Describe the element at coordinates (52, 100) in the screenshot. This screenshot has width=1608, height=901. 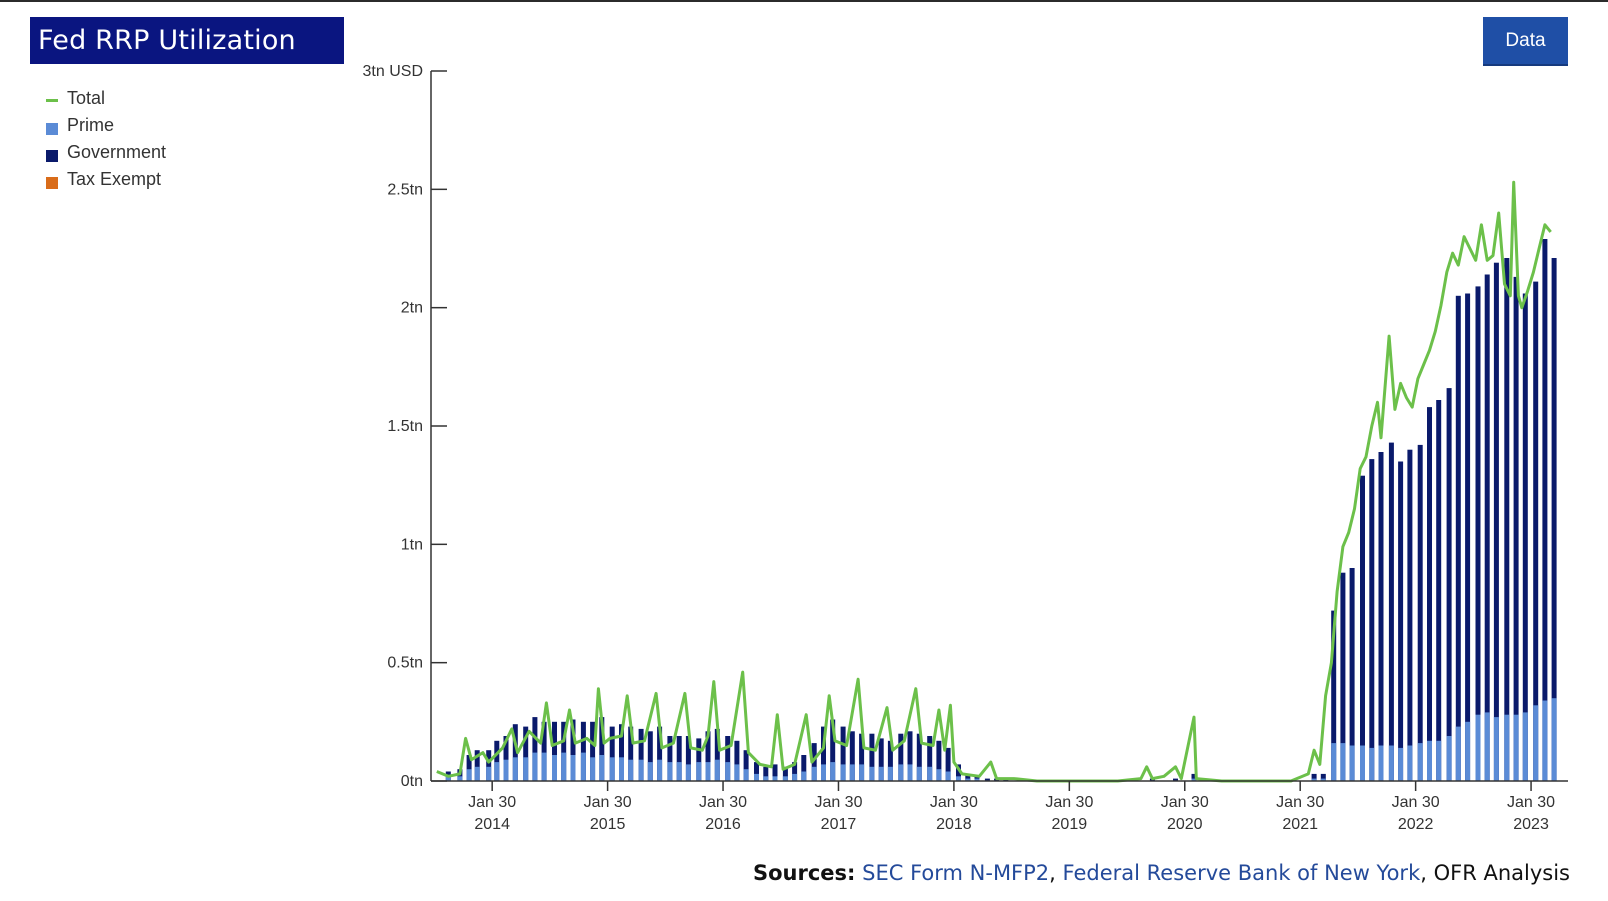
I see `legend-swatch-total` at that location.